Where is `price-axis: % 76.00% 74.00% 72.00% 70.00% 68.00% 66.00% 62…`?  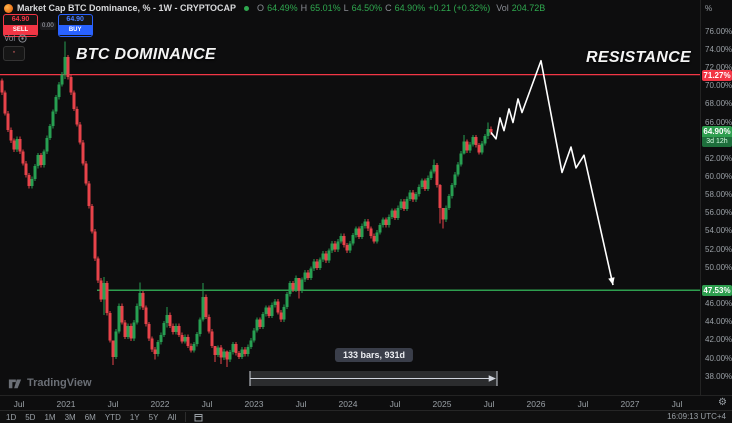 price-axis: % 76.00% 74.00% 72.00% 70.00% 68.00% 66.00% 62… is located at coordinates (716, 197).